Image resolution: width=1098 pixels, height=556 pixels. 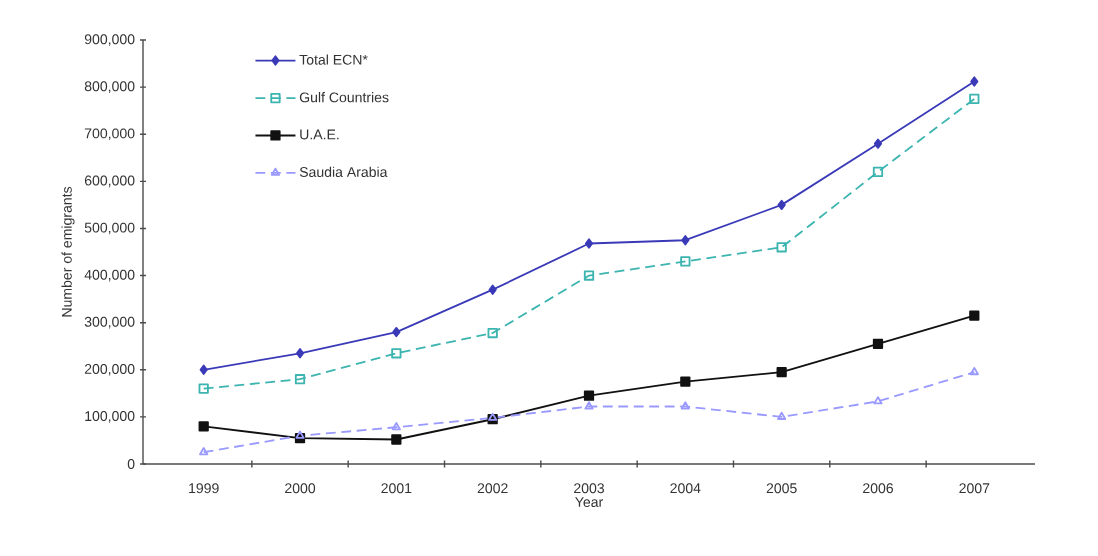 What do you see at coordinates (68, 251) in the screenshot?
I see `y-axis-title: Number of emigrants` at bounding box center [68, 251].